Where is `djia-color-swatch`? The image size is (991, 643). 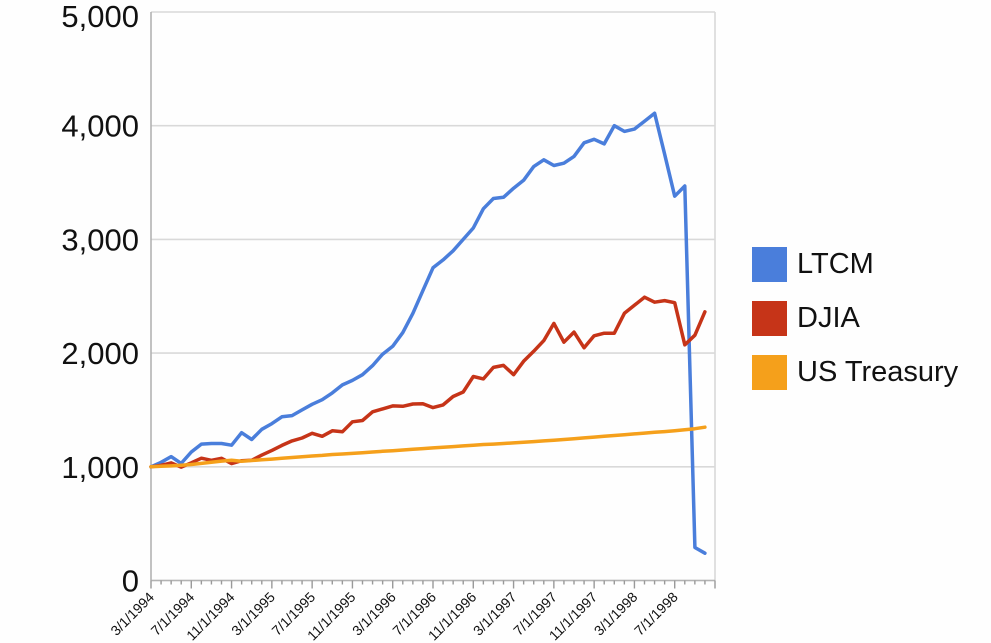 djia-color-swatch is located at coordinates (769, 318).